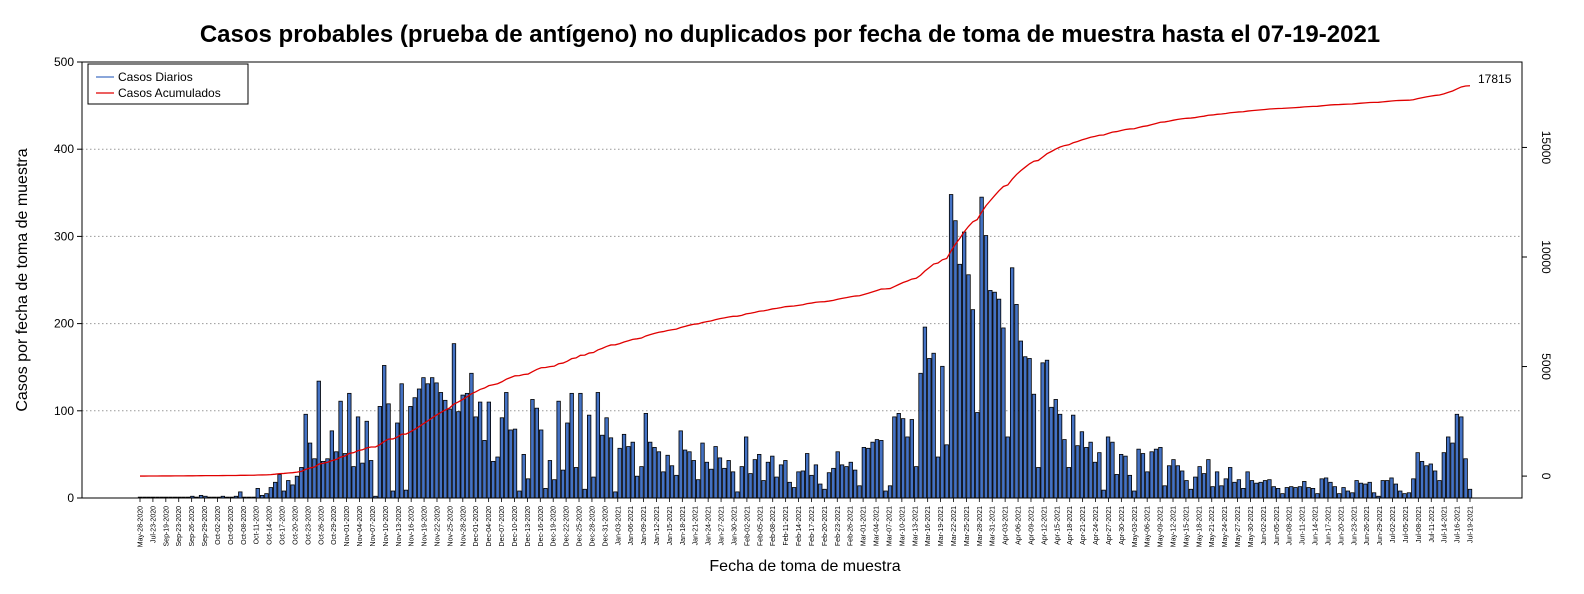 Image resolution: width=1584 pixels, height=594 pixels. Describe the element at coordinates (295, 525) in the screenshot. I see `x-tick-label: Oct-20-2020` at that location.